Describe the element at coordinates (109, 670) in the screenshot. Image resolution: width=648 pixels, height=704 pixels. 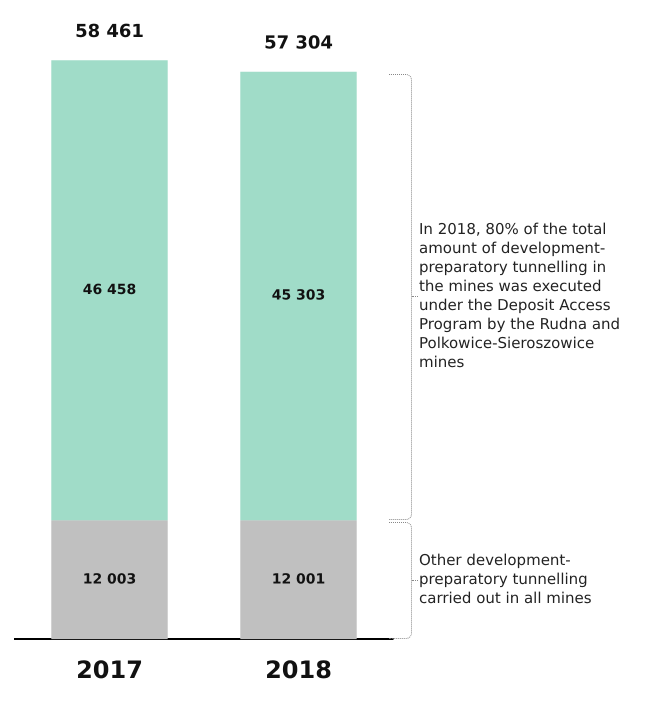
I see `x-tick-label: 2017` at that location.